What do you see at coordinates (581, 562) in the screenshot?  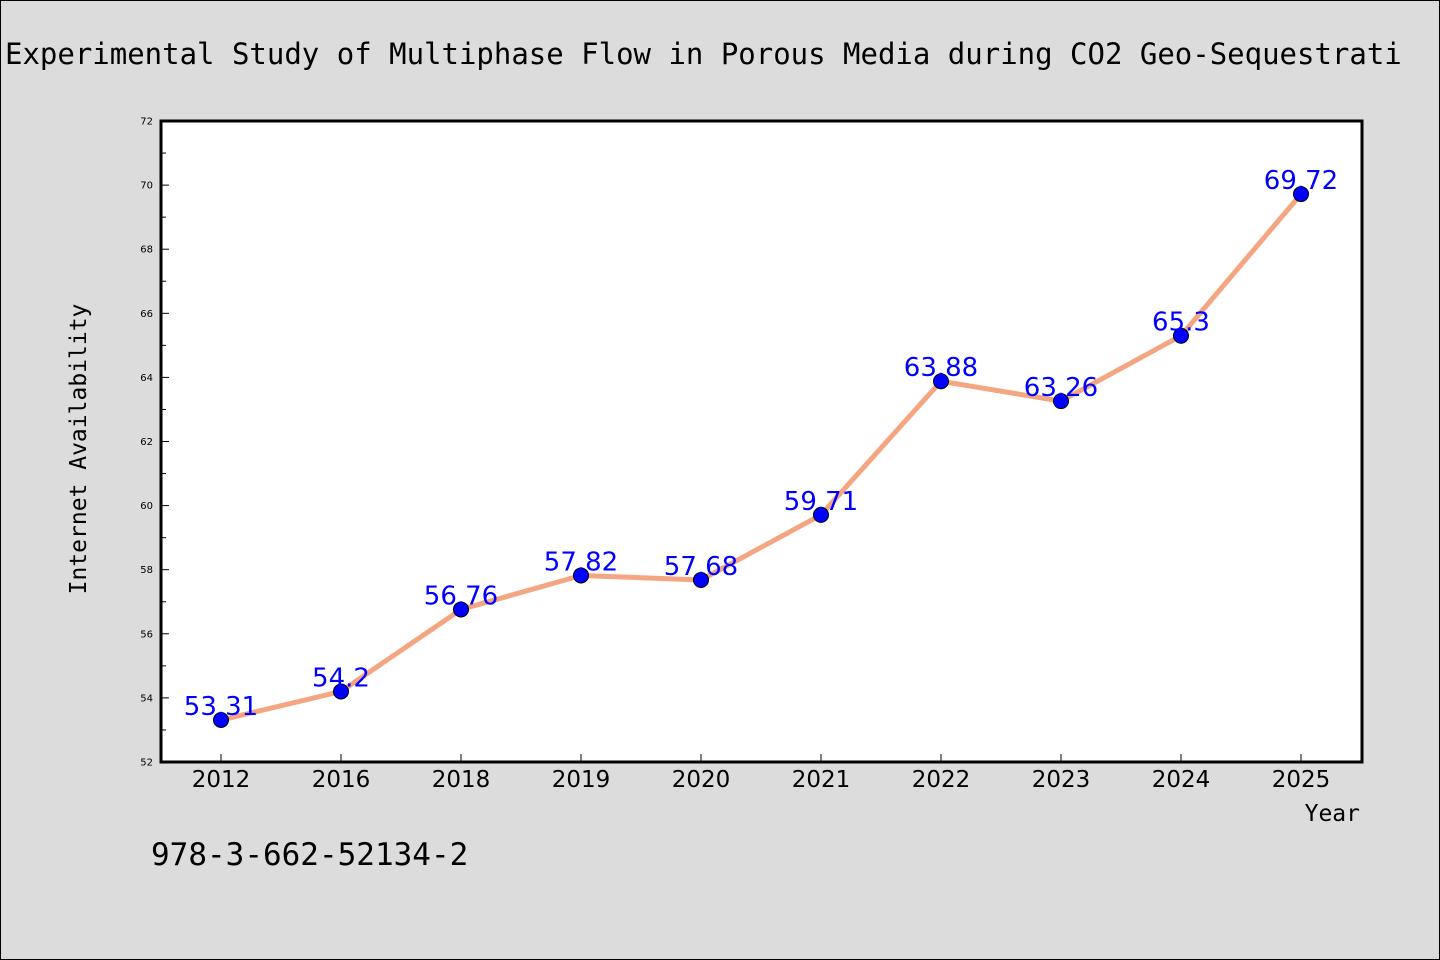 I see `data-label: 57.82` at bounding box center [581, 562].